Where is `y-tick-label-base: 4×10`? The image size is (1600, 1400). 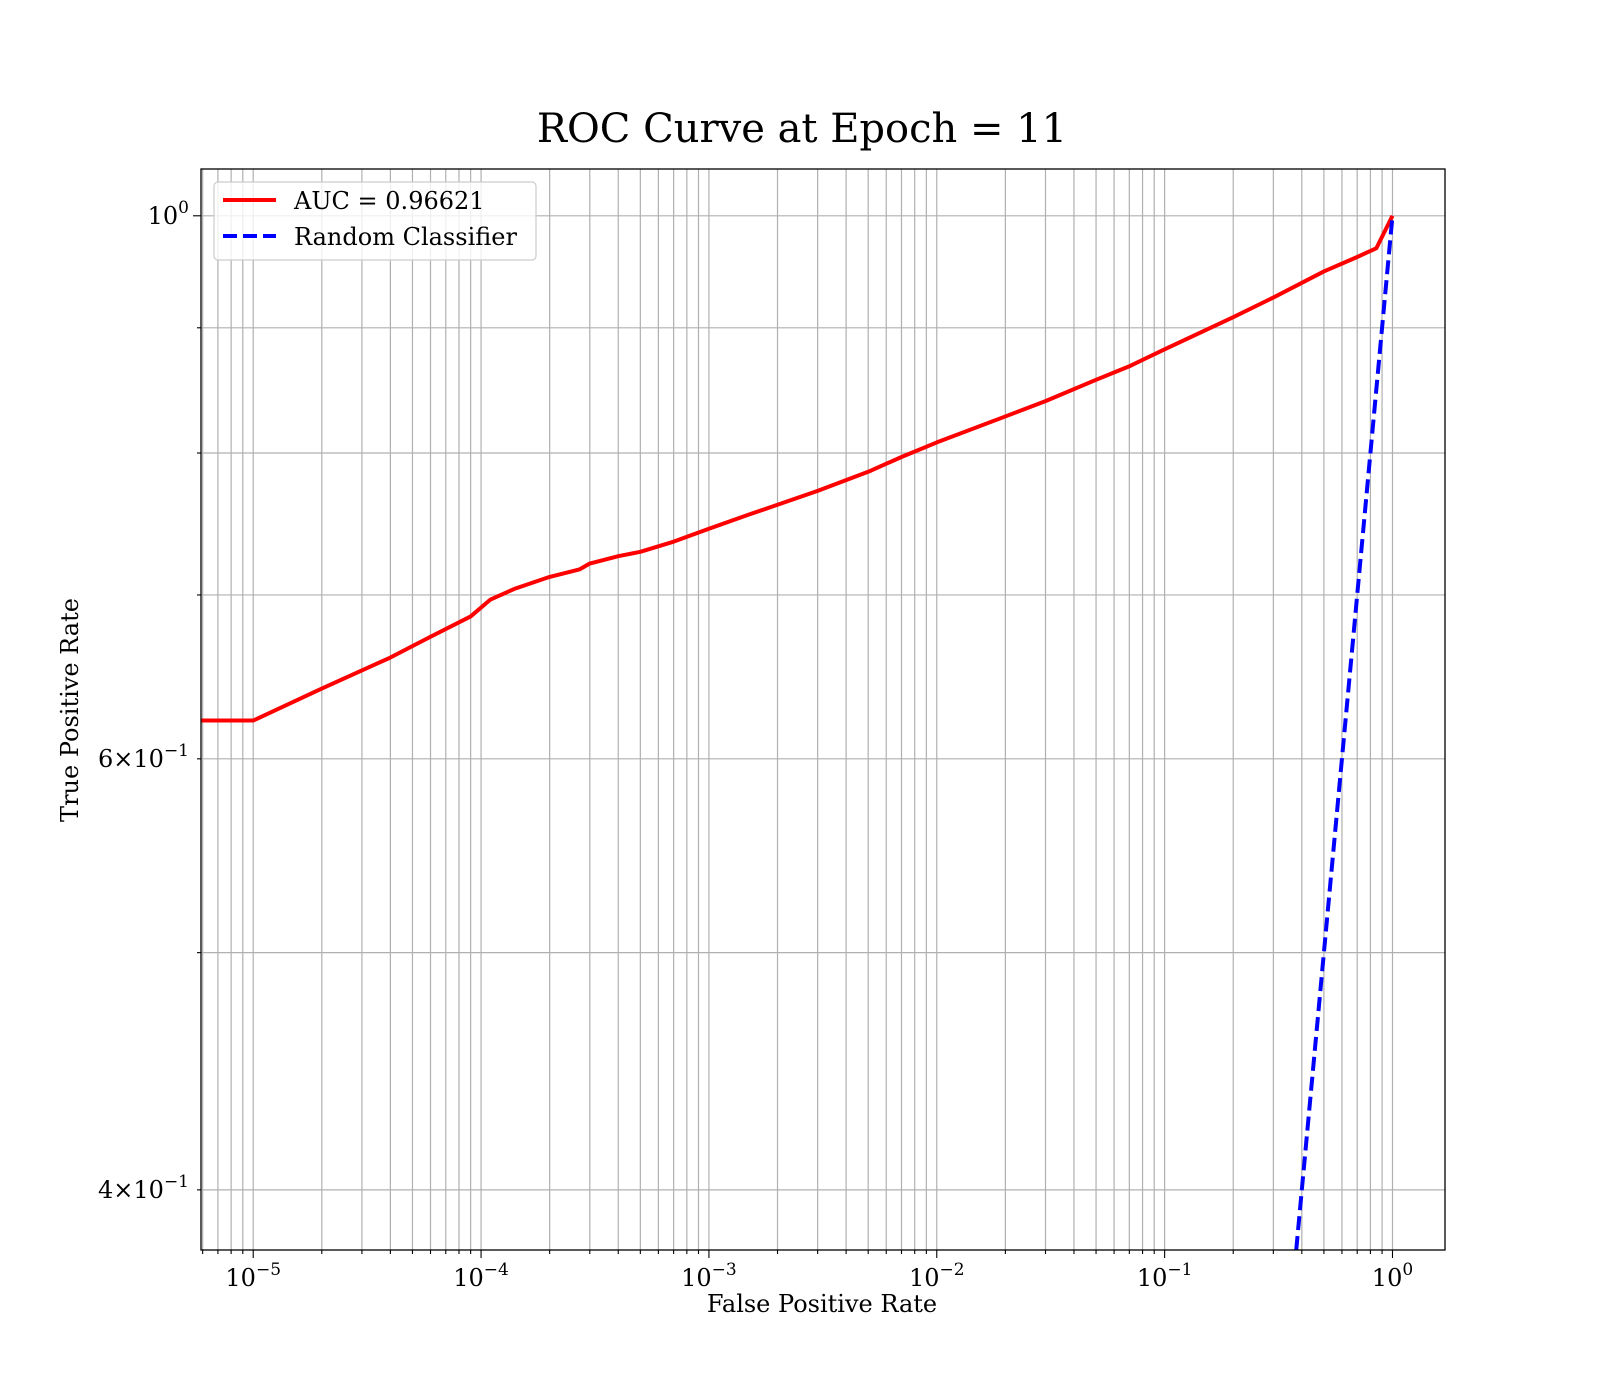
y-tick-label-base: 4×10 is located at coordinates (131, 1190).